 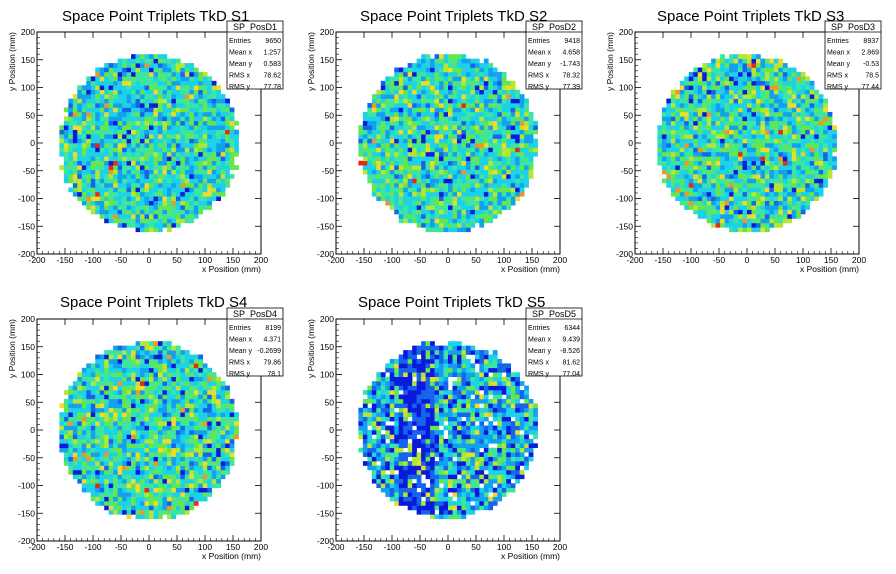 What do you see at coordinates (662, 260) in the screenshot?
I see `x-tick-label: -150` at bounding box center [662, 260].